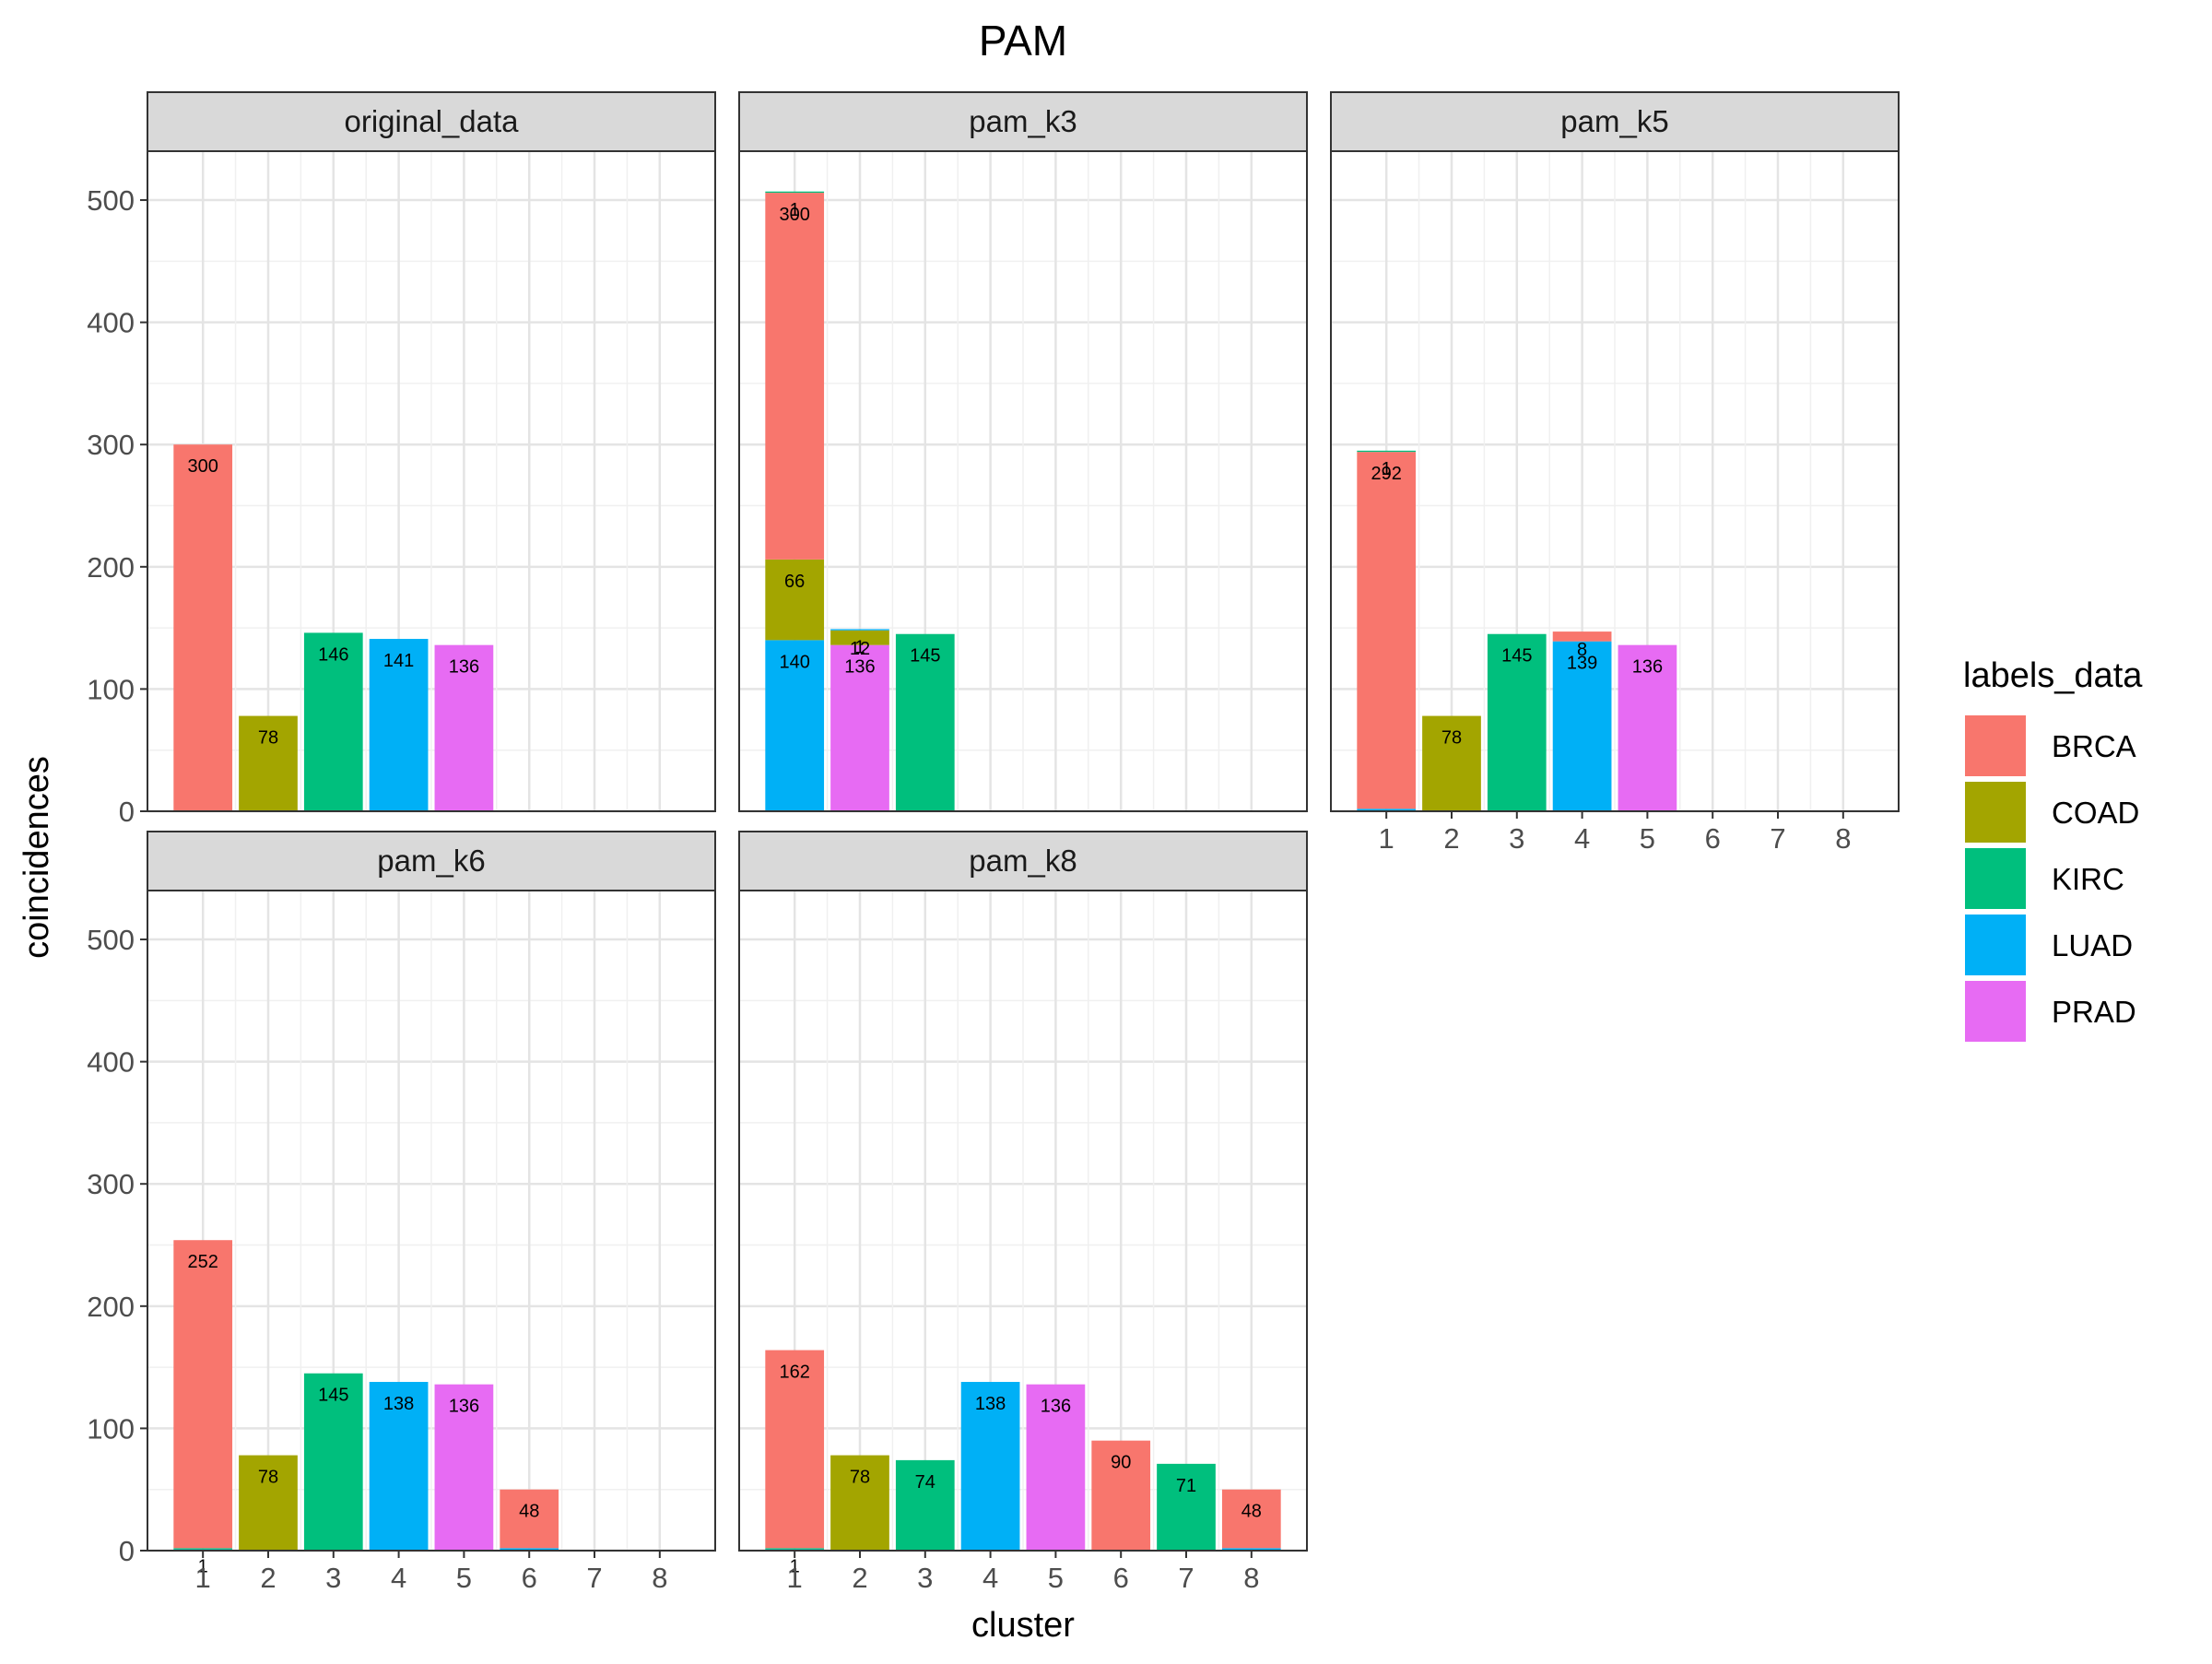 This screenshot has height=1664, width=2212. What do you see at coordinates (1582, 650) in the screenshot?
I see `bar-value-label: 8` at bounding box center [1582, 650].